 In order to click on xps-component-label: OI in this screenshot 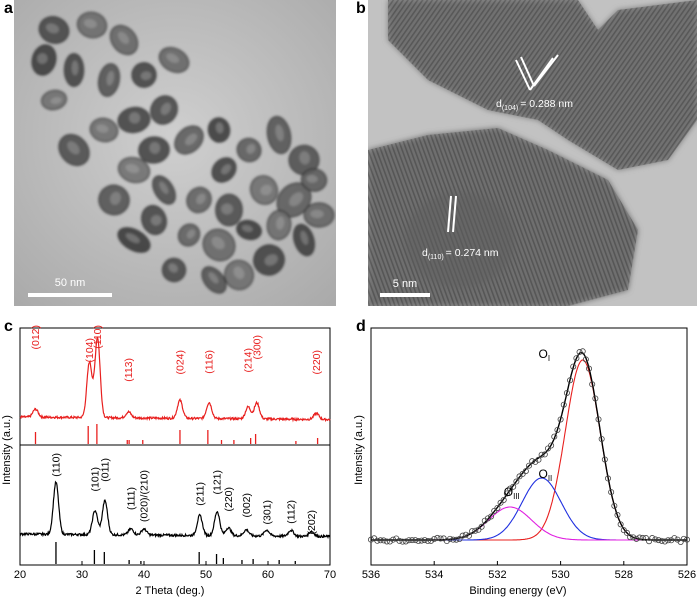, I will do `click(544, 355)`.